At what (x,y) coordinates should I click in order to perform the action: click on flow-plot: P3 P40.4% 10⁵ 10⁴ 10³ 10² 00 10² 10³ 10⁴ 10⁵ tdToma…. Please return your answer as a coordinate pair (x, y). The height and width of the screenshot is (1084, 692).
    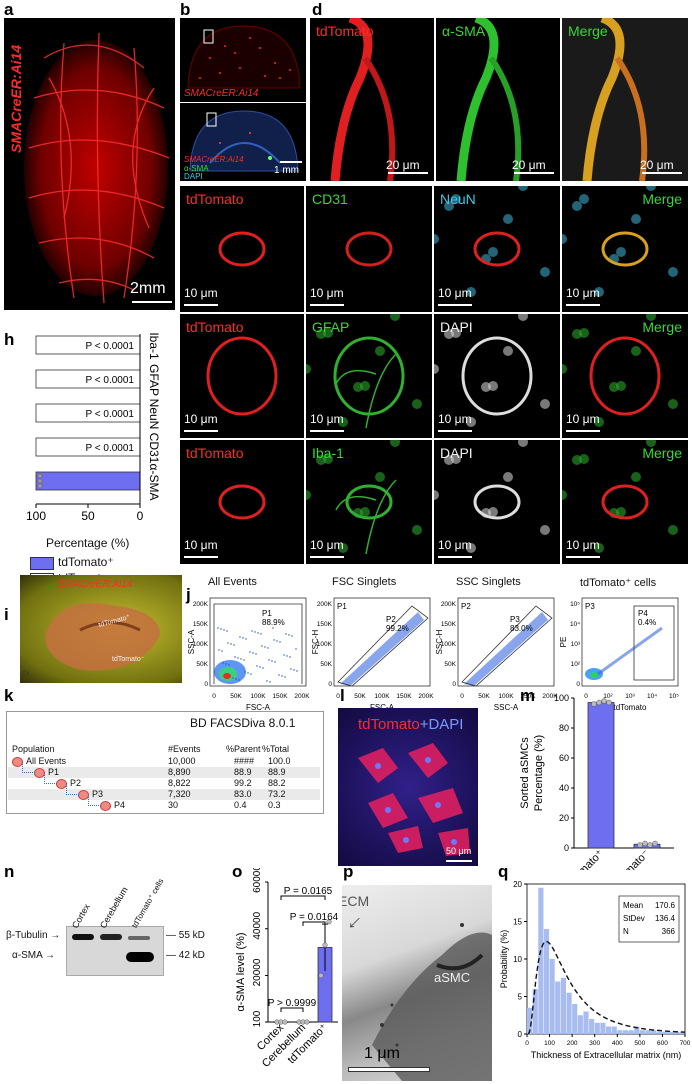
    Looking at the image, I should click on (619, 654).